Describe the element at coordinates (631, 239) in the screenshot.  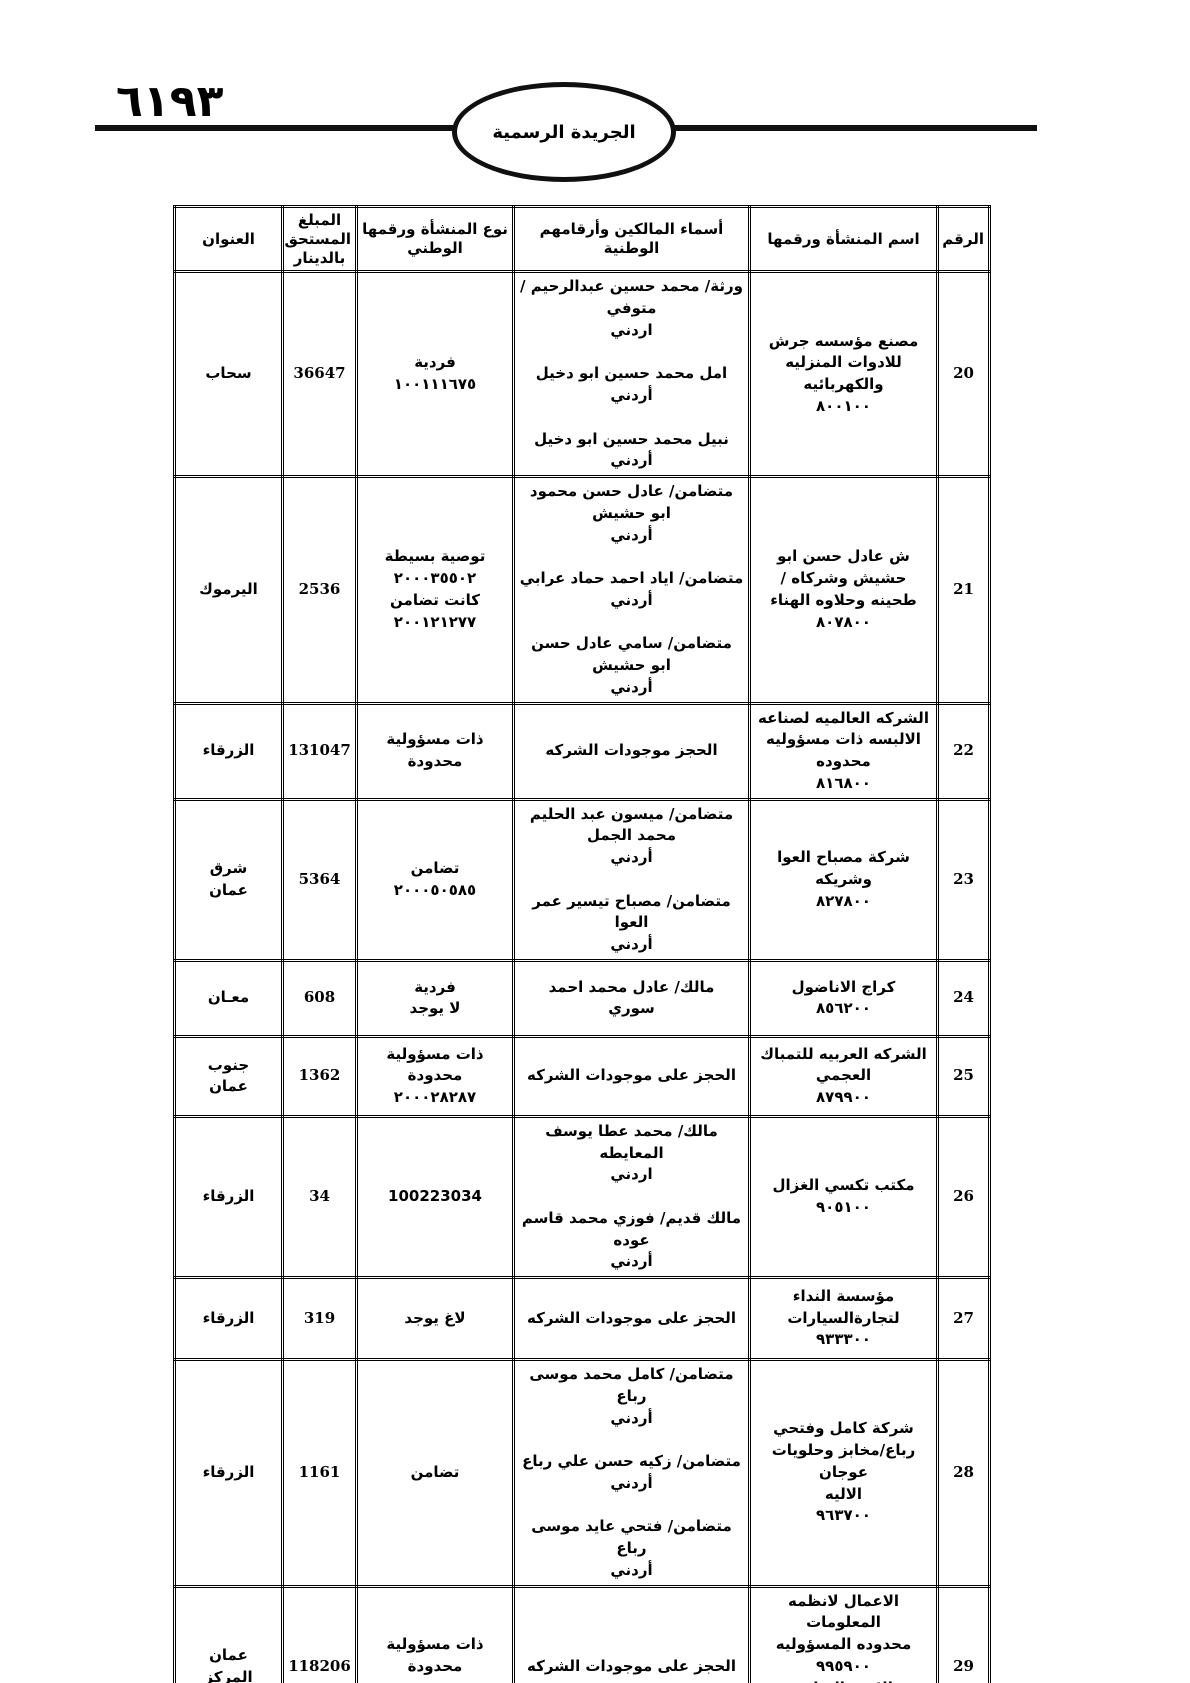
I see `header-owners: أسماء المالكين وأرقامهم الوطنية` at that location.